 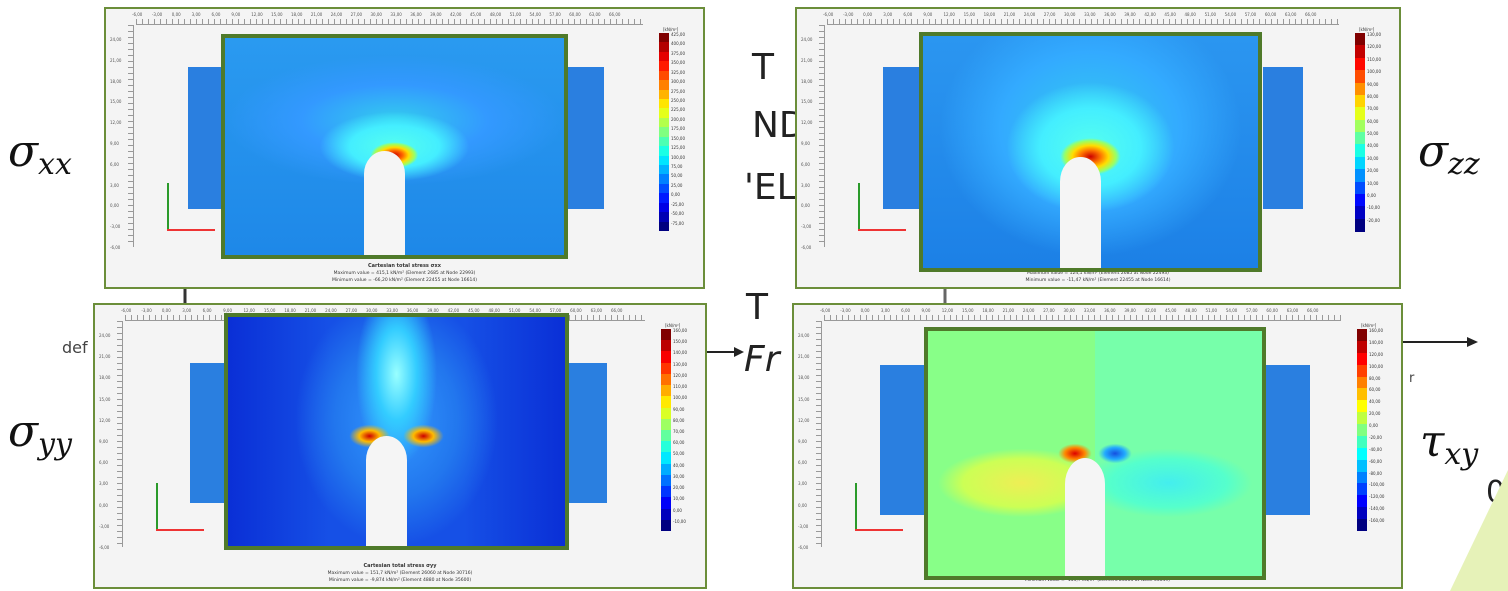 What do you see at coordinates (535, 310) in the screenshot?
I see `x-tick-label: 54,00` at bounding box center [535, 310].